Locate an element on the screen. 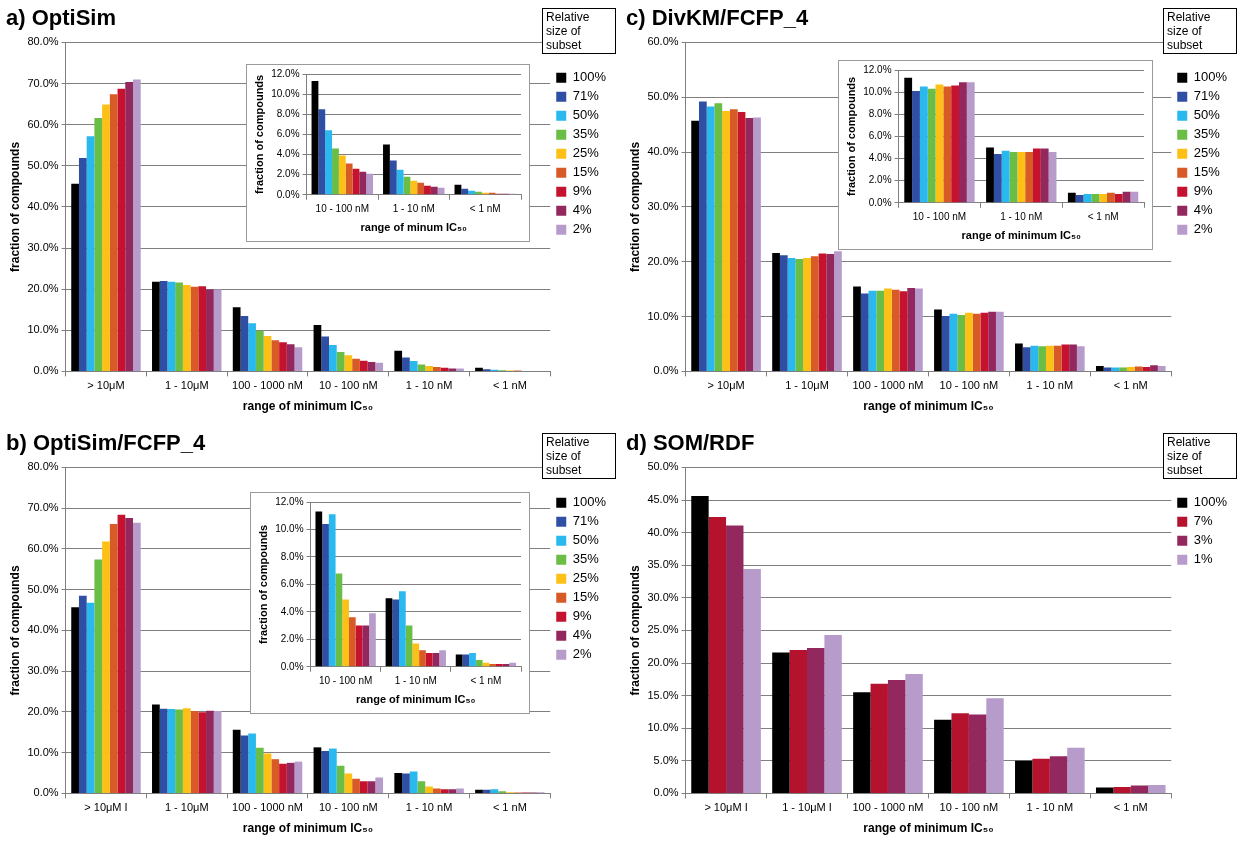  chart-title: b) OptiSim/FCFP_4 is located at coordinates (106, 443).